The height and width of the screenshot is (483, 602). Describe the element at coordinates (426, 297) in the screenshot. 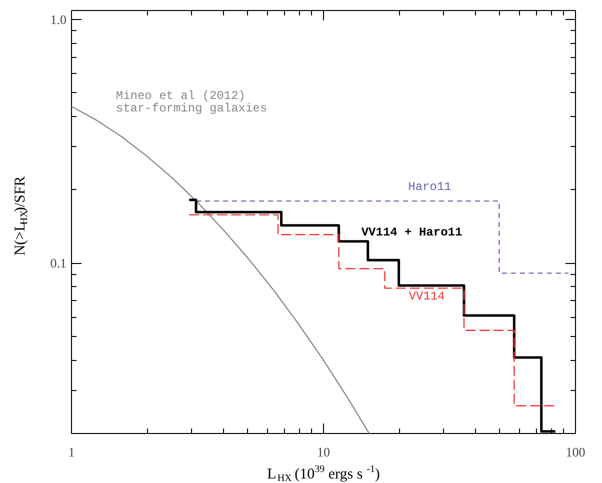

I see `series-label: VV114` at that location.